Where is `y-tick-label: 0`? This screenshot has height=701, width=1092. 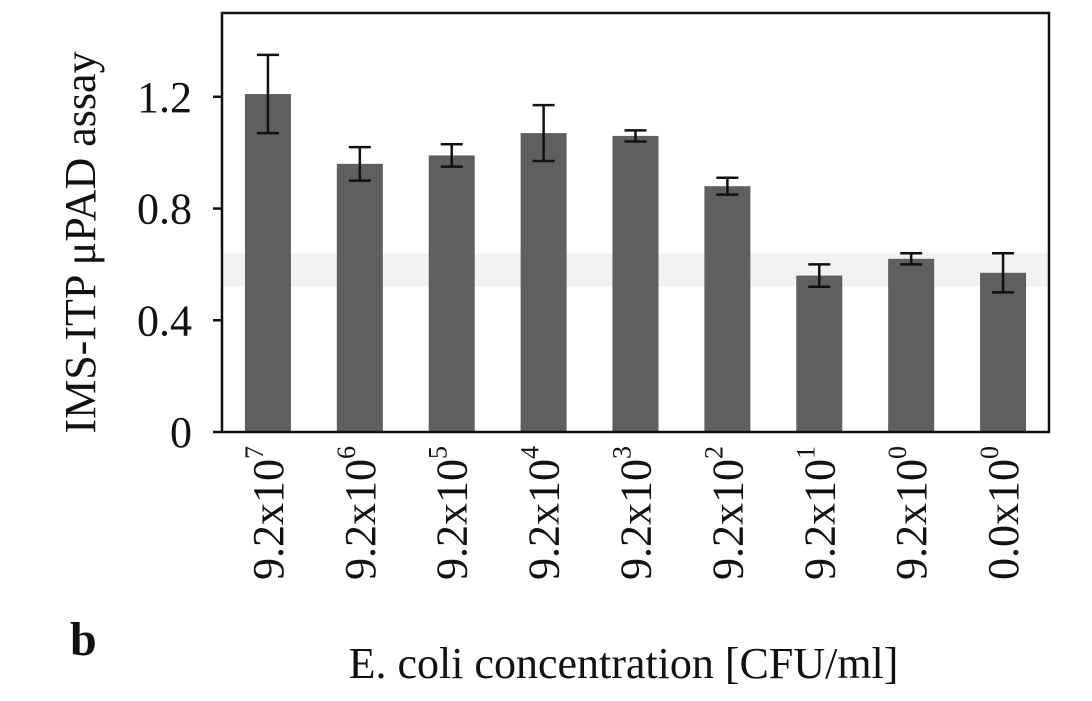 y-tick-label: 0 is located at coordinates (181, 432).